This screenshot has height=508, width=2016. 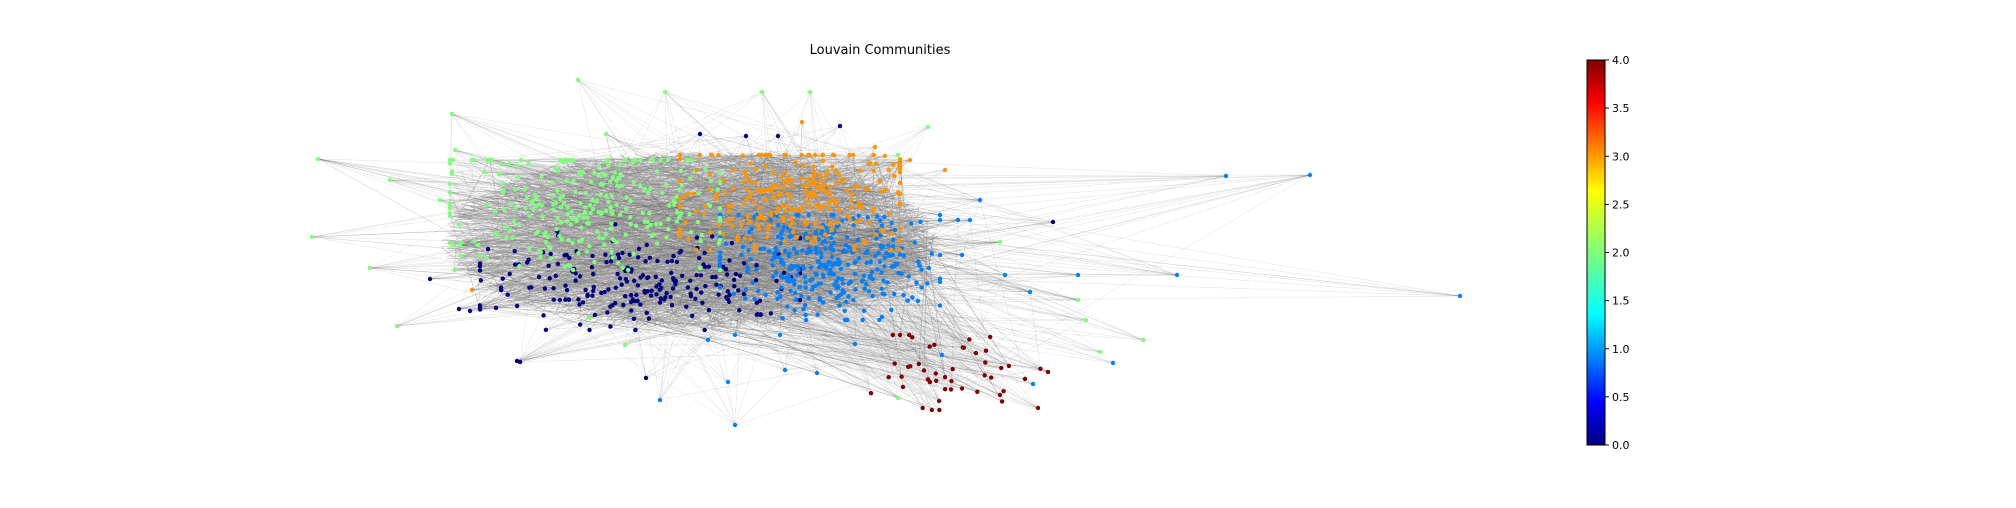 I want to click on colorbar-tick-label: 3.5, so click(x=1621, y=108).